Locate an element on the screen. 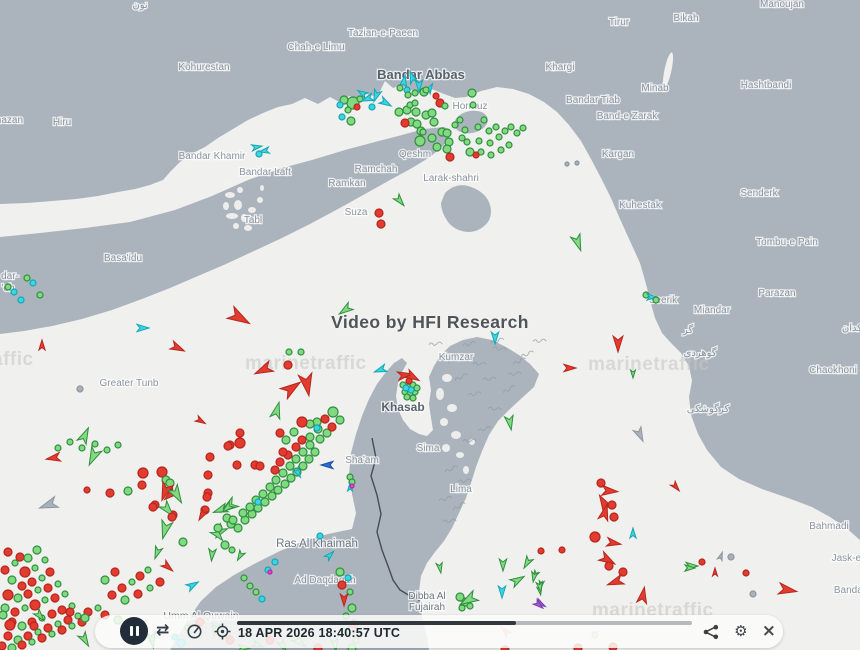 The image size is (860, 650). close-icon: × is located at coordinates (768, 631).